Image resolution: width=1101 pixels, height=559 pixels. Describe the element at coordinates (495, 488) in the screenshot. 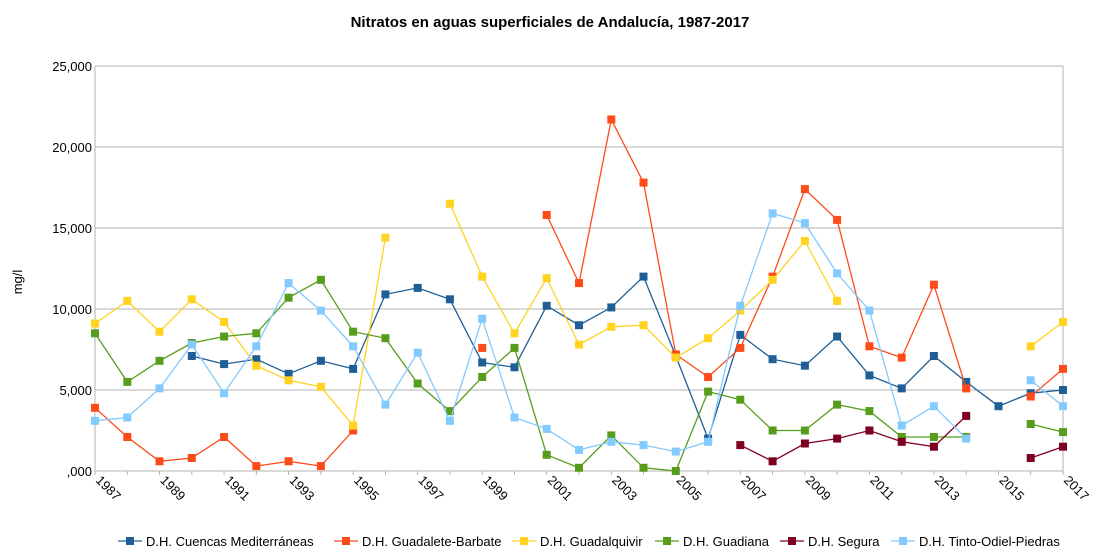

I see `x-tick-label: 1999` at that location.